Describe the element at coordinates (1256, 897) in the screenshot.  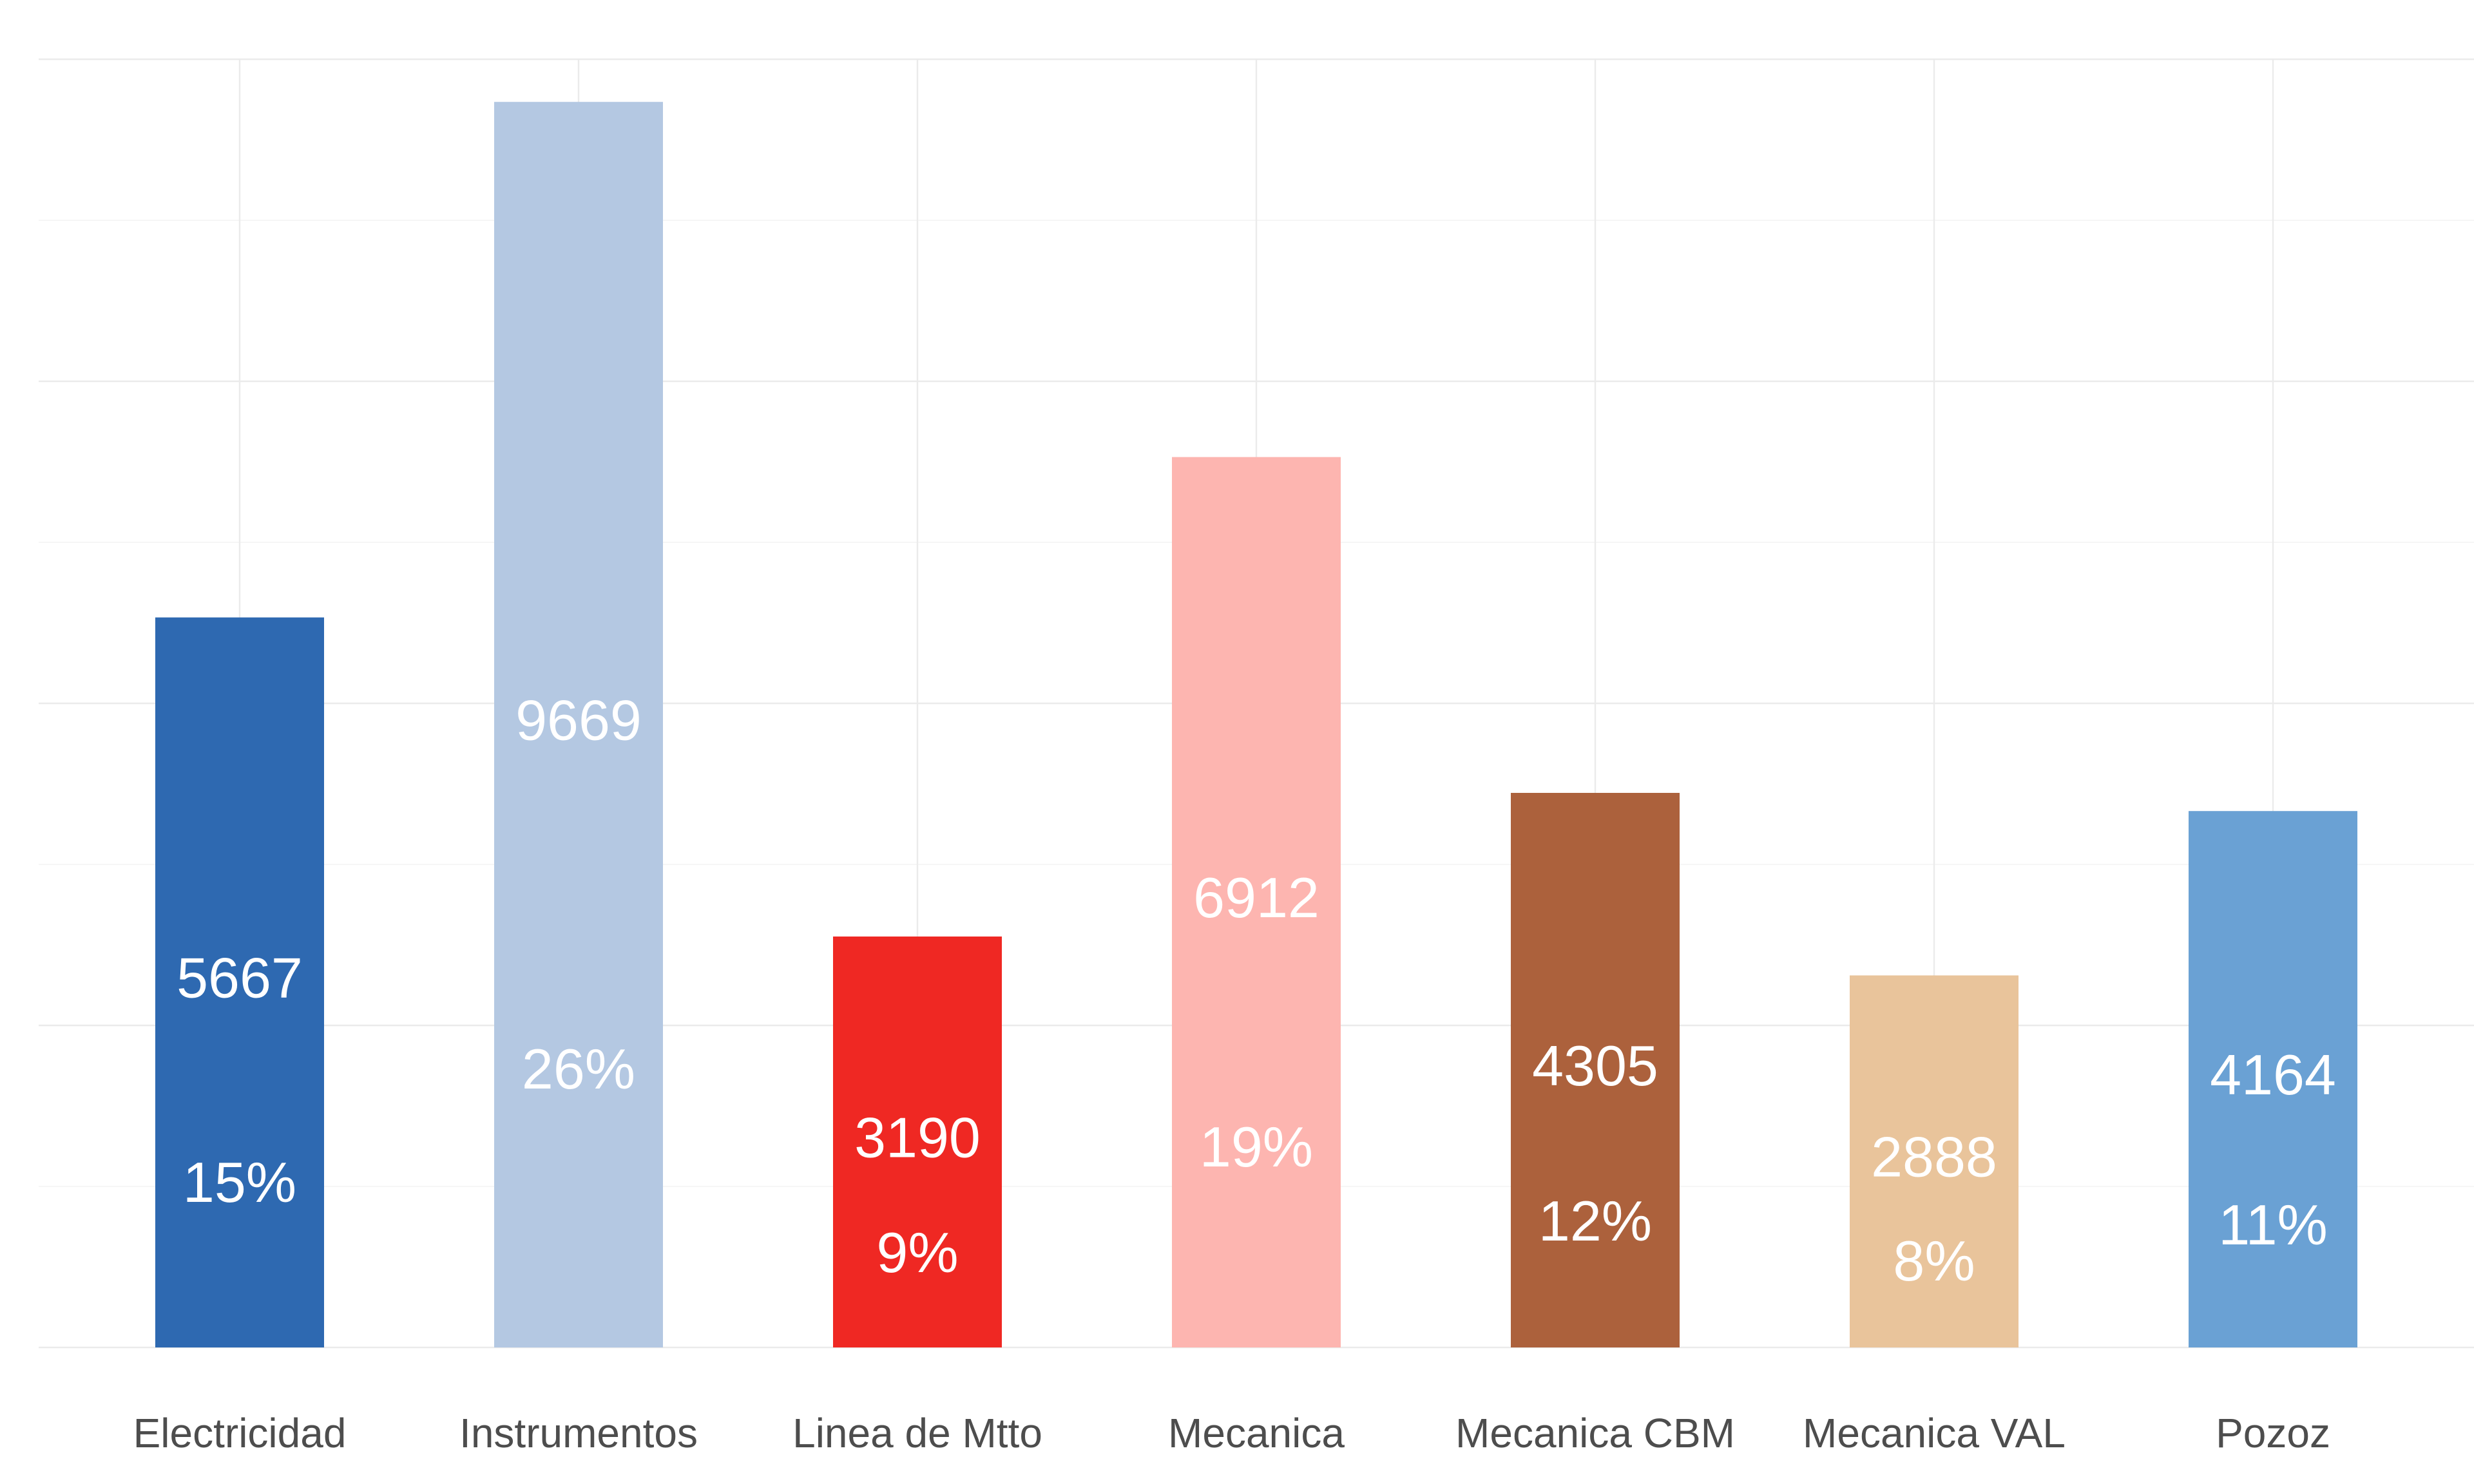
I see `bar-value-label: 6912` at that location.